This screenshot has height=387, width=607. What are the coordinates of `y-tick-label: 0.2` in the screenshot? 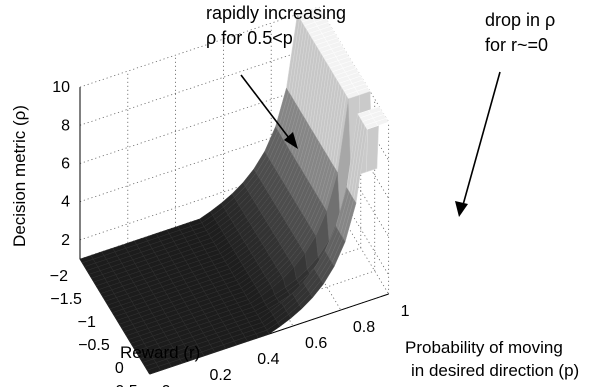 It's located at (220, 375).